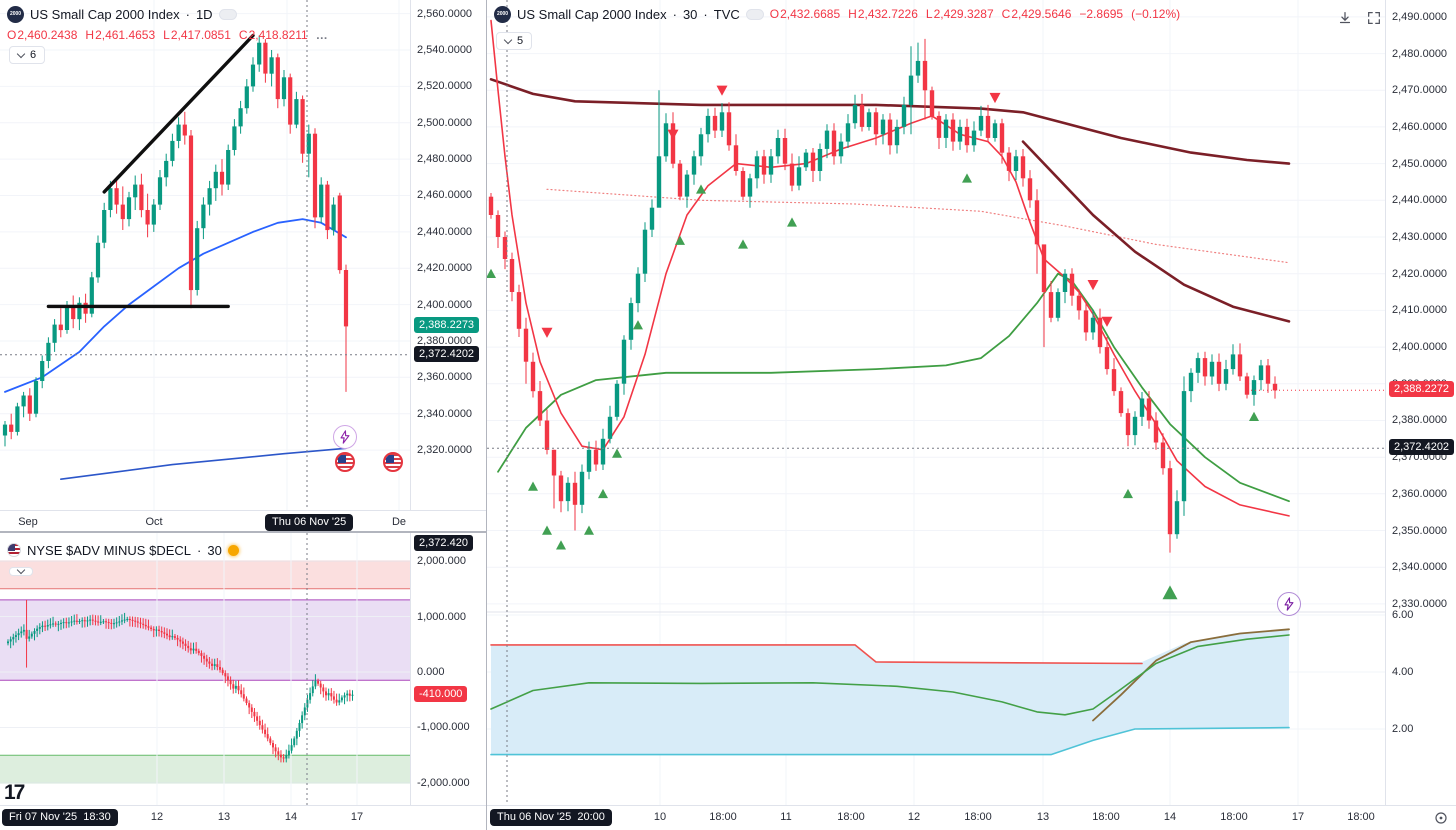 Image resolution: width=1456 pixels, height=830 pixels. Describe the element at coordinates (441, 561) in the screenshot. I see `price-axis-label: 2,000.000` at that location.